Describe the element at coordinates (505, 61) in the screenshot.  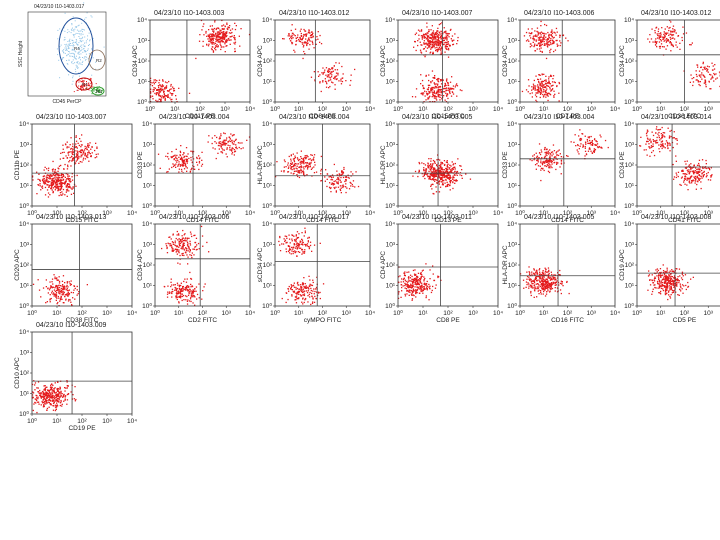
I see `y-axis-label: CD34 APC` at that location.